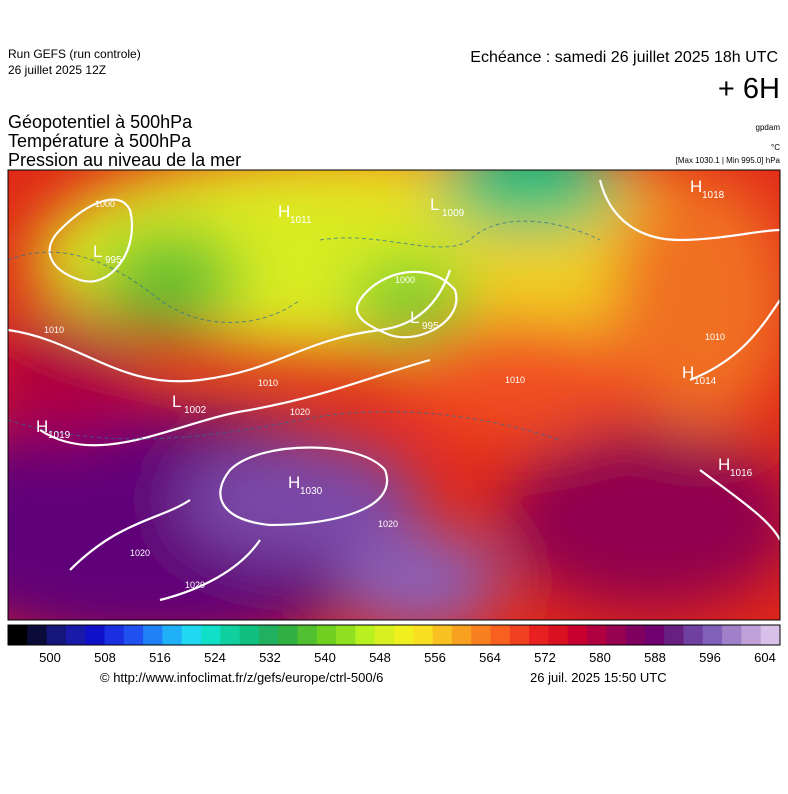 The width and height of the screenshot is (788, 794). Describe the element at coordinates (57, 70) in the screenshot. I see `run-date: 26 juillet 2025 12Z` at that location.